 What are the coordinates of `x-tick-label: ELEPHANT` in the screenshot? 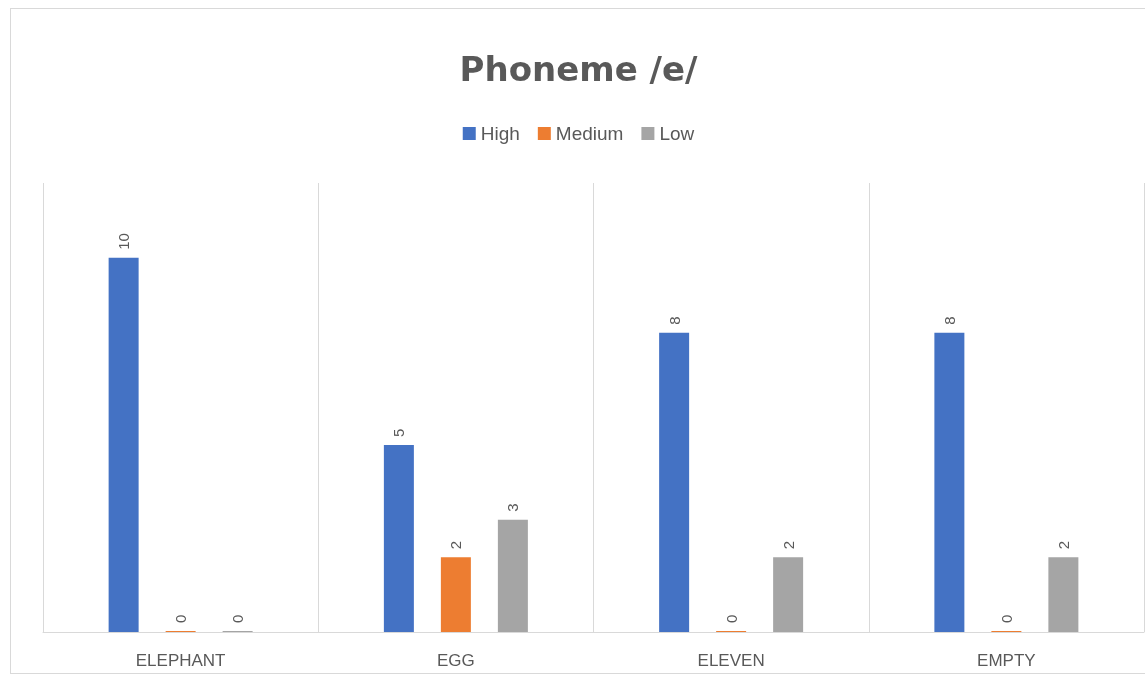 It's located at (180, 660).